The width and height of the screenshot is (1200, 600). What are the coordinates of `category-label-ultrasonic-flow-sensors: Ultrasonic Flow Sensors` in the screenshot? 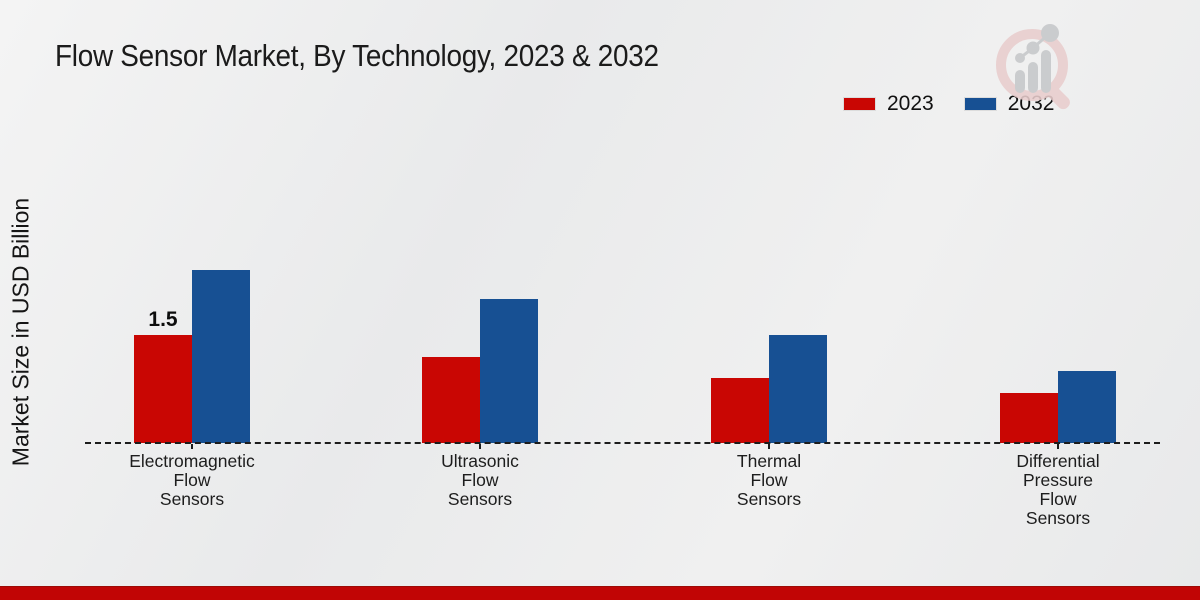 It's located at (480, 480).